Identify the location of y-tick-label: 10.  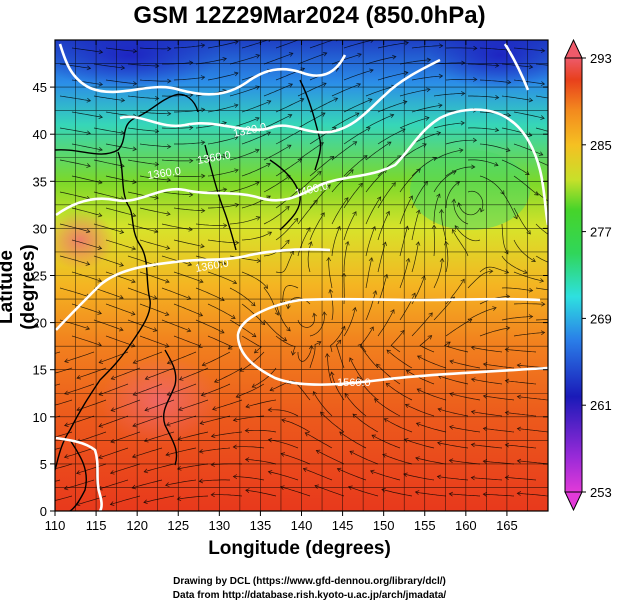
(40, 417).